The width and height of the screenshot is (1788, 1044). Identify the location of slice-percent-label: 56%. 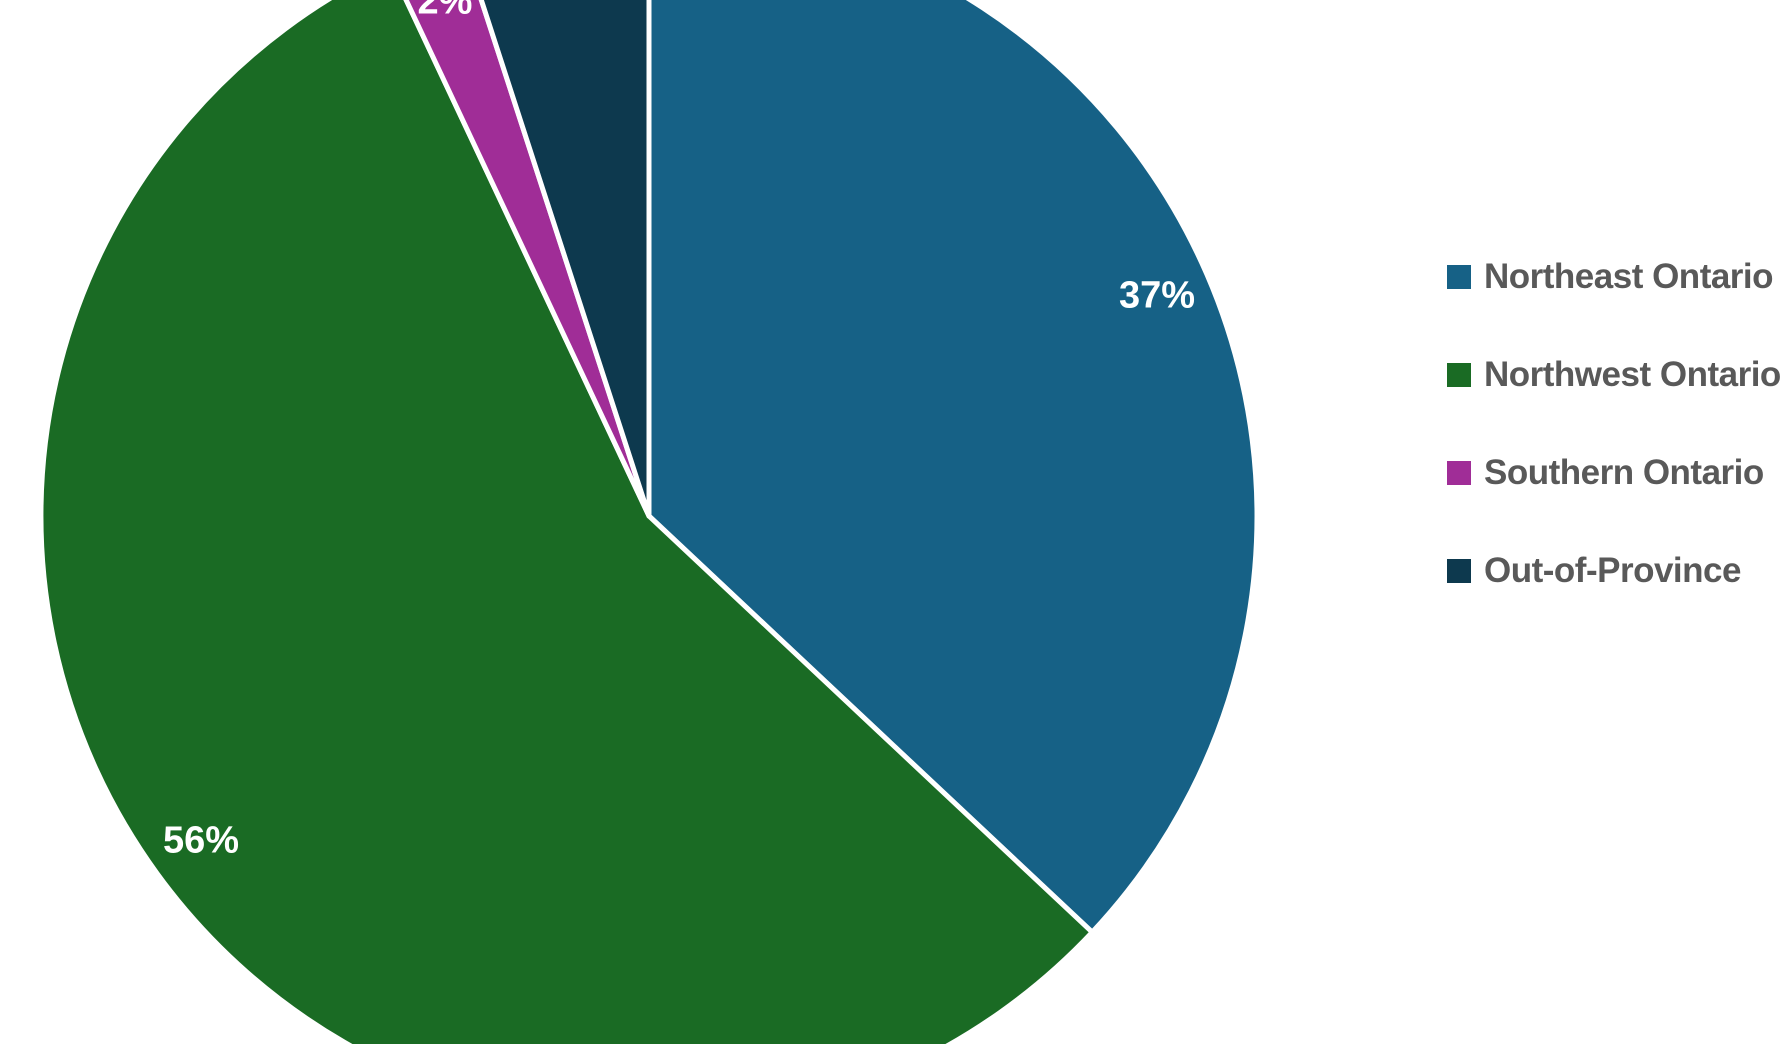
(201, 840).